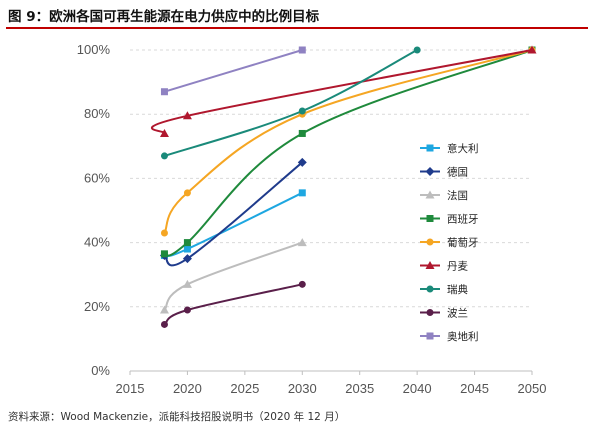 This screenshot has height=429, width=593. Describe the element at coordinates (457, 313) in the screenshot. I see `legend-label: 波兰` at that location.